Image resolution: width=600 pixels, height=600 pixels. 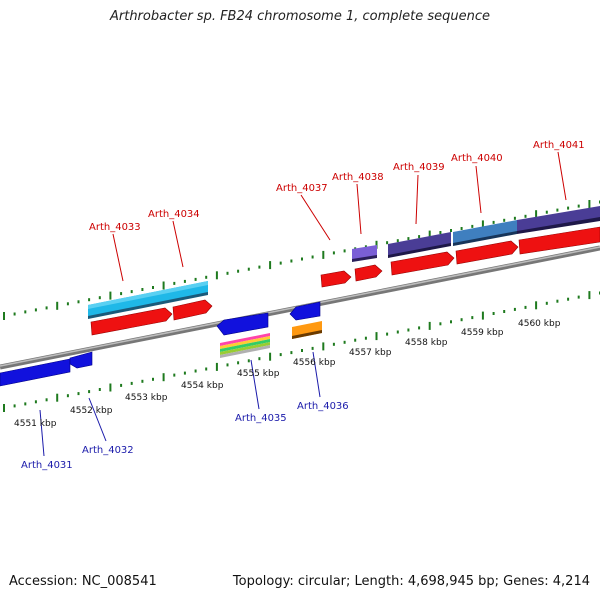 What do you see at coordinates (314, 363) in the screenshot?
I see `scale-label: 4556 kbp` at bounding box center [314, 363].